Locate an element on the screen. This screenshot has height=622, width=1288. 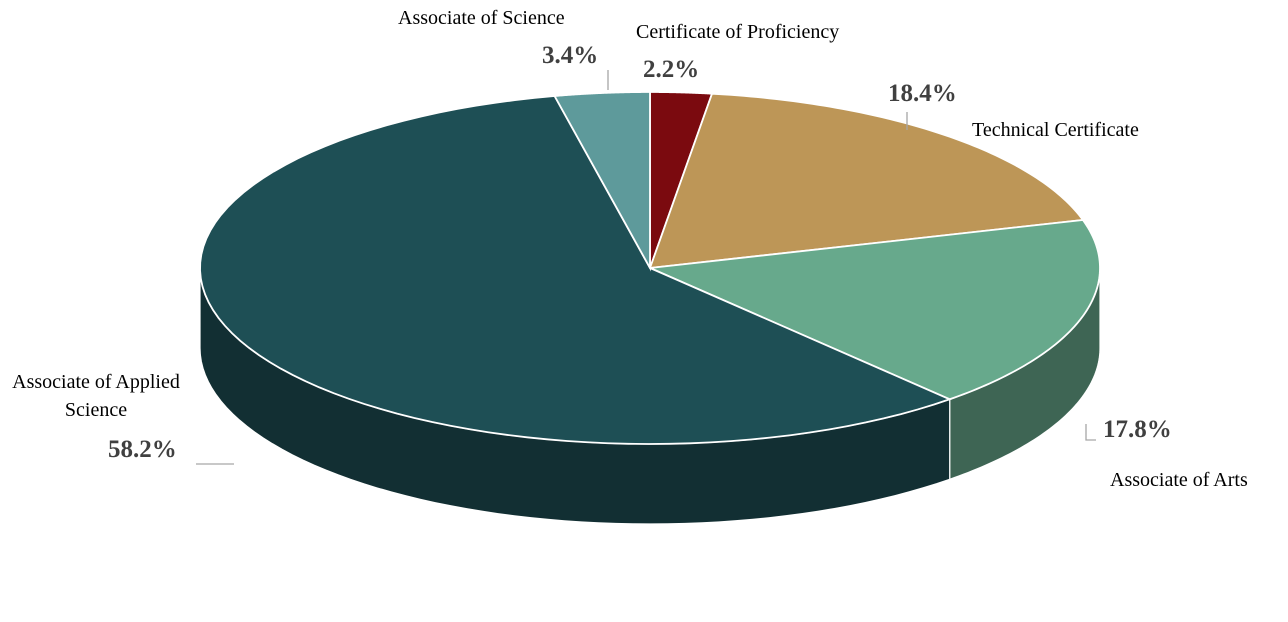
category-label: Associate of Arts is located at coordinates (1179, 480).